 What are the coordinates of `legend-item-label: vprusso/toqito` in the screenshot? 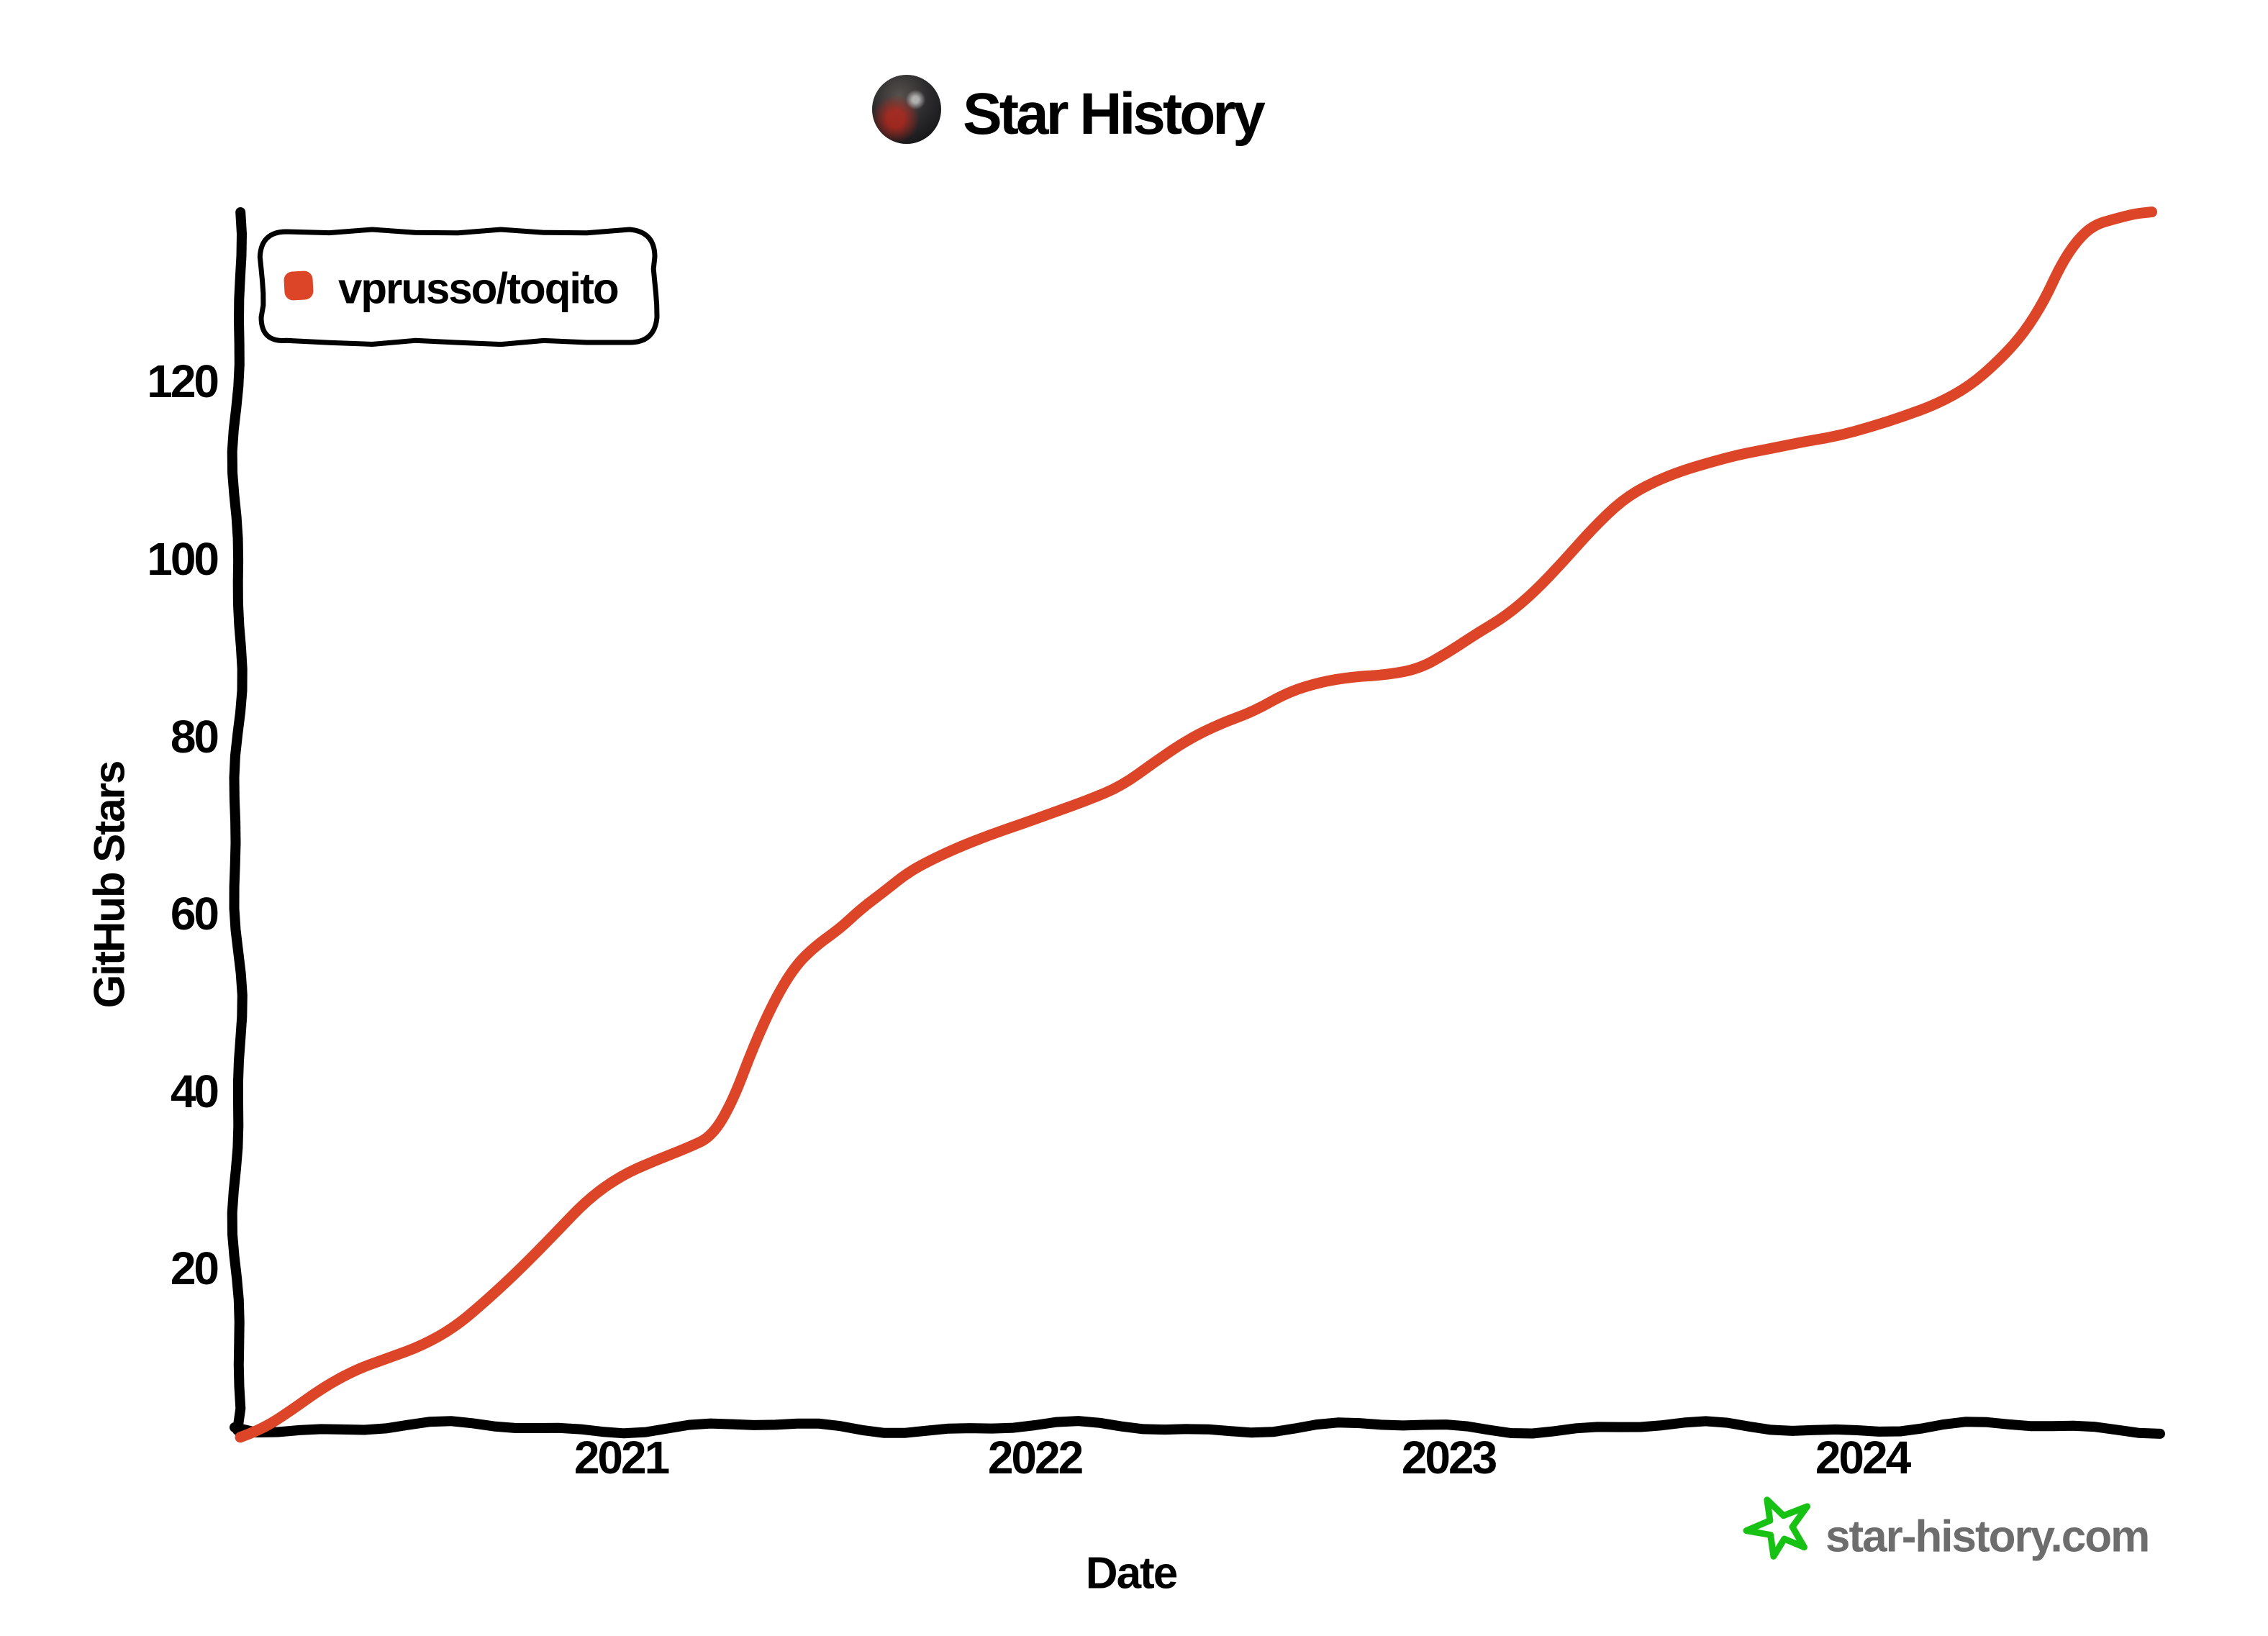 It's located at (479, 289).